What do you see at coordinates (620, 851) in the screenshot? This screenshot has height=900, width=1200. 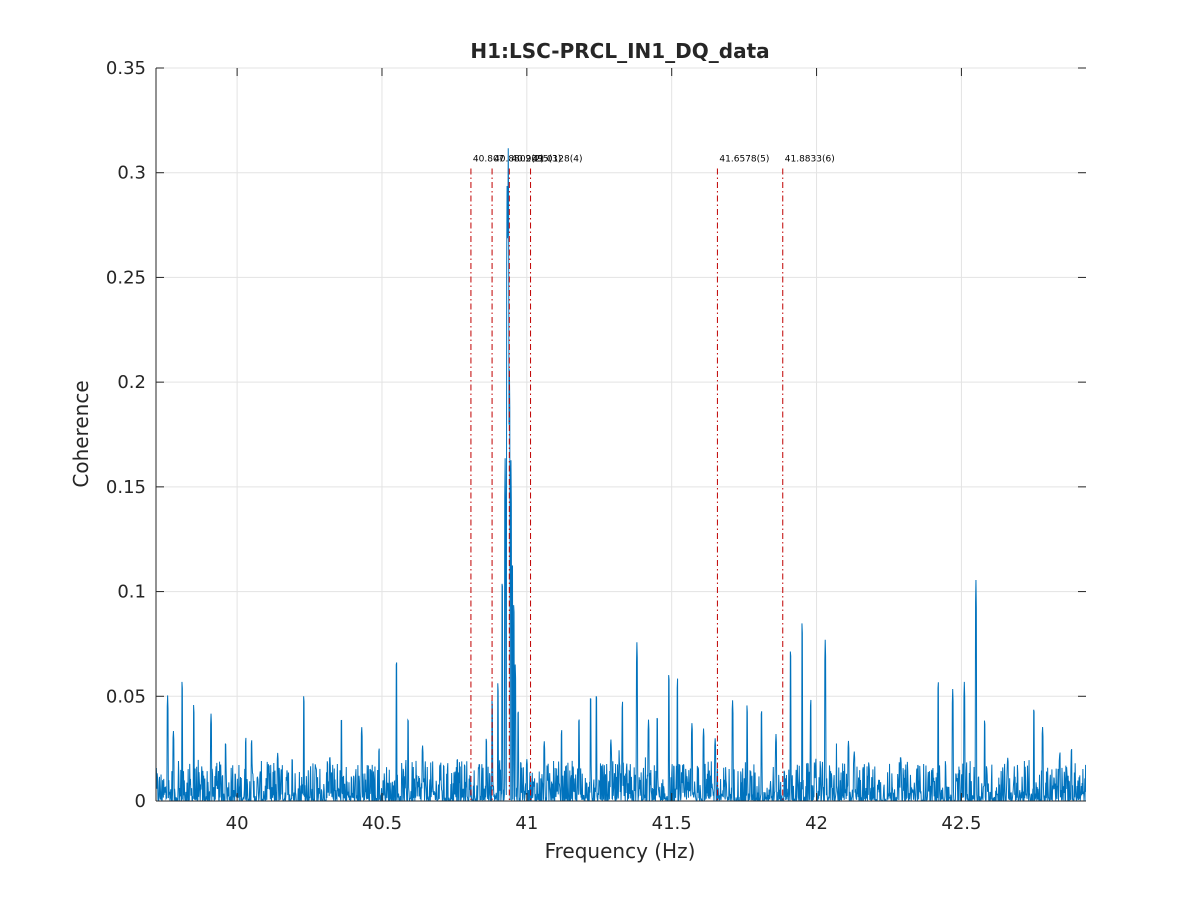 I see `x-axis-label: Frequency (Hz)` at bounding box center [620, 851].